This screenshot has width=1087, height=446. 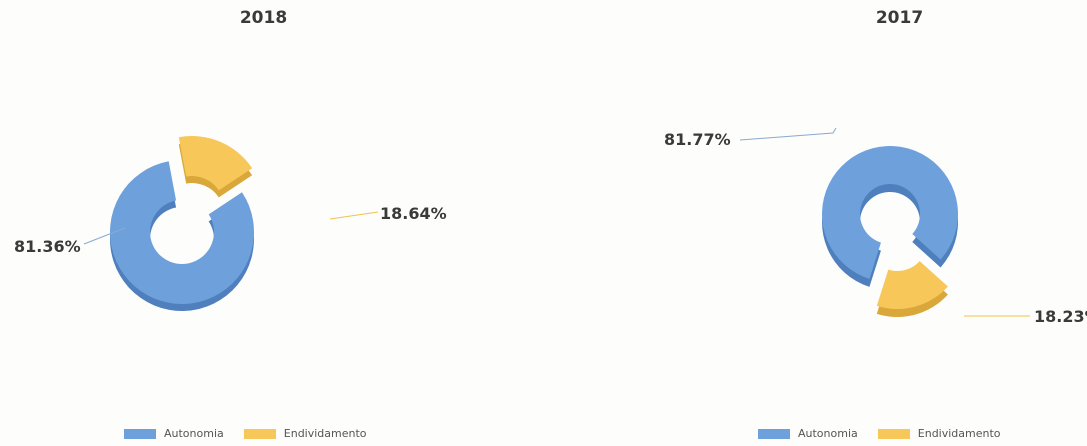 What do you see at coordinates (263, 18) in the screenshot?
I see `chart-title: 2018` at bounding box center [263, 18].